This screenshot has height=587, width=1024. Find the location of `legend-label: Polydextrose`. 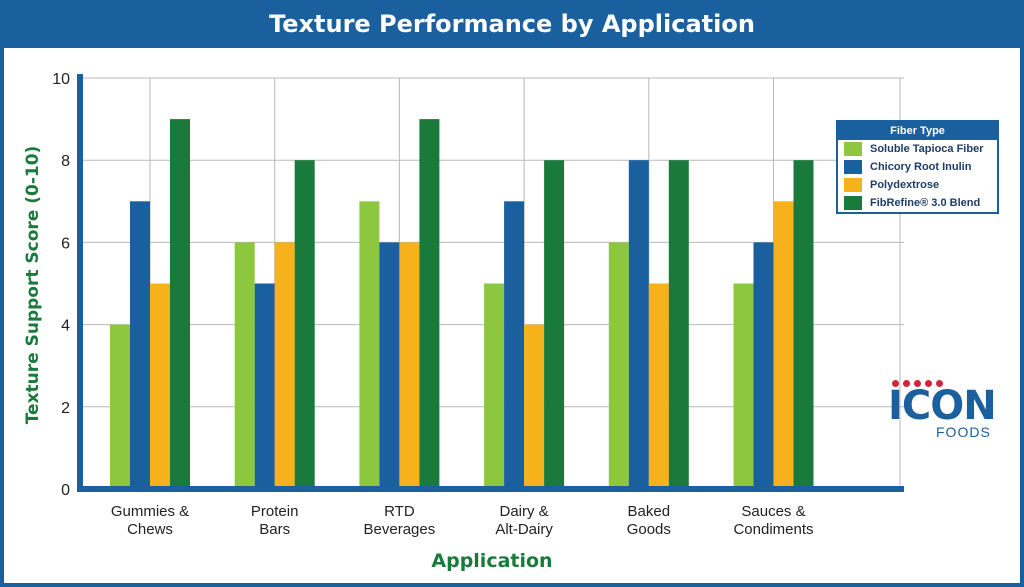

legend-label: Polydextrose is located at coordinates (905, 185).